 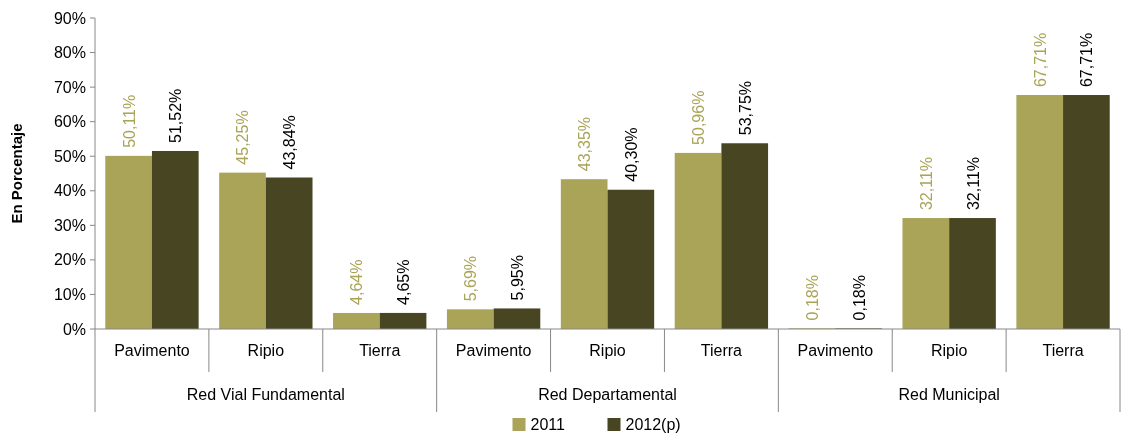 What do you see at coordinates (129, 121) in the screenshot?
I see `data-label: 50,11%` at bounding box center [129, 121].